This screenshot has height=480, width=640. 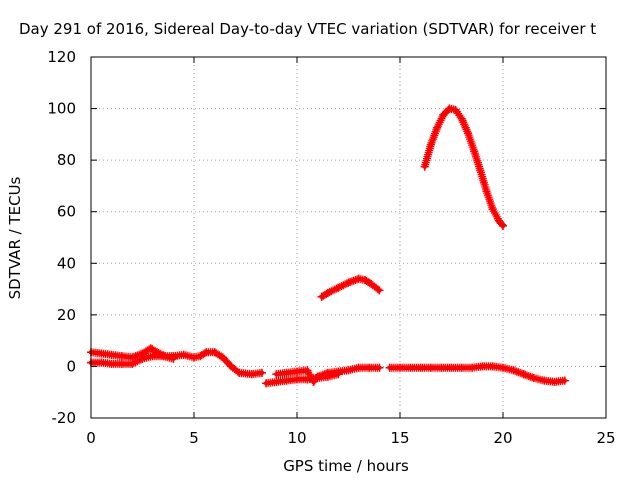 What do you see at coordinates (61, 57) in the screenshot?
I see `y-tick-label: 120` at bounding box center [61, 57].